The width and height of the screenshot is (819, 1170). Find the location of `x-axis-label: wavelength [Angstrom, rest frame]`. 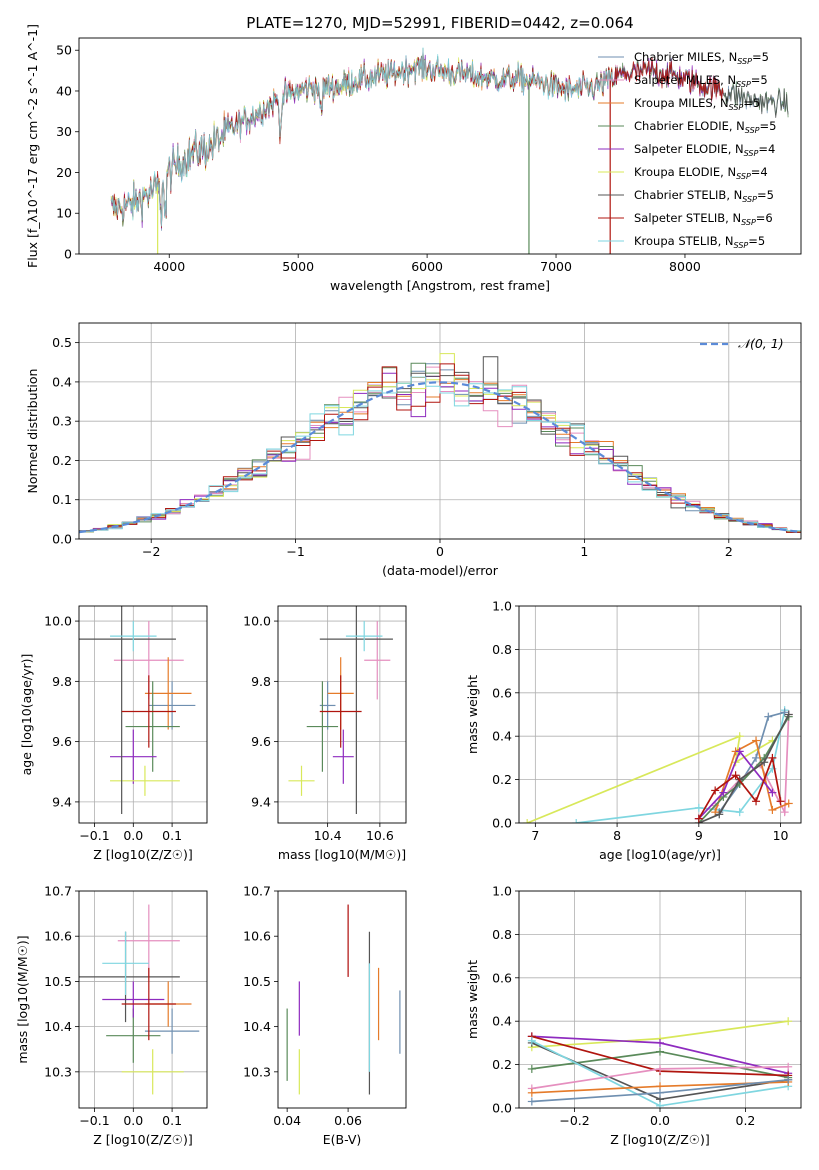

x-axis-label: wavelength [Angstrom, rest frame] is located at coordinates (440, 285).